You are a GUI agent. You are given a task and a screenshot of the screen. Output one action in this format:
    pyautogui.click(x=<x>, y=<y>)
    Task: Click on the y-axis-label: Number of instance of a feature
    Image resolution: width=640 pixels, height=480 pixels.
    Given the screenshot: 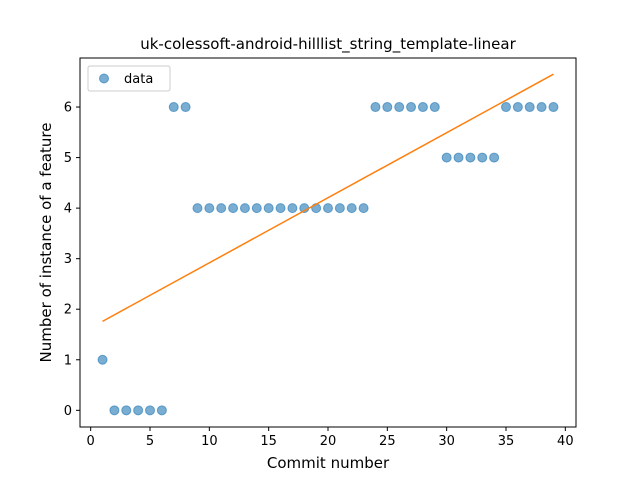 What is the action you would take?
    pyautogui.click(x=46, y=243)
    